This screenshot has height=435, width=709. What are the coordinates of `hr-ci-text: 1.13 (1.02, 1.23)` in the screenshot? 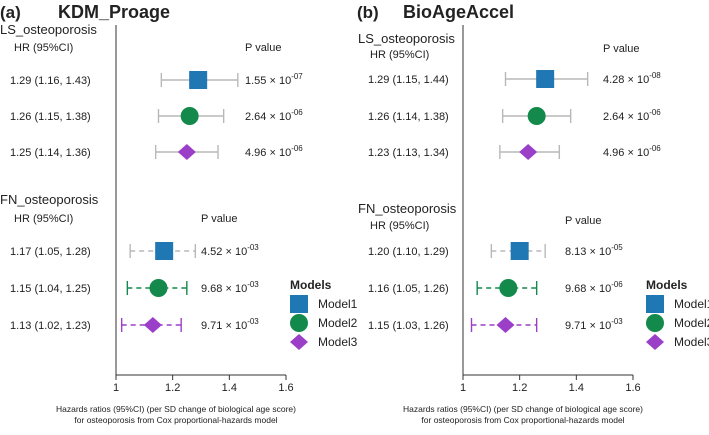 It's located at (50, 326).